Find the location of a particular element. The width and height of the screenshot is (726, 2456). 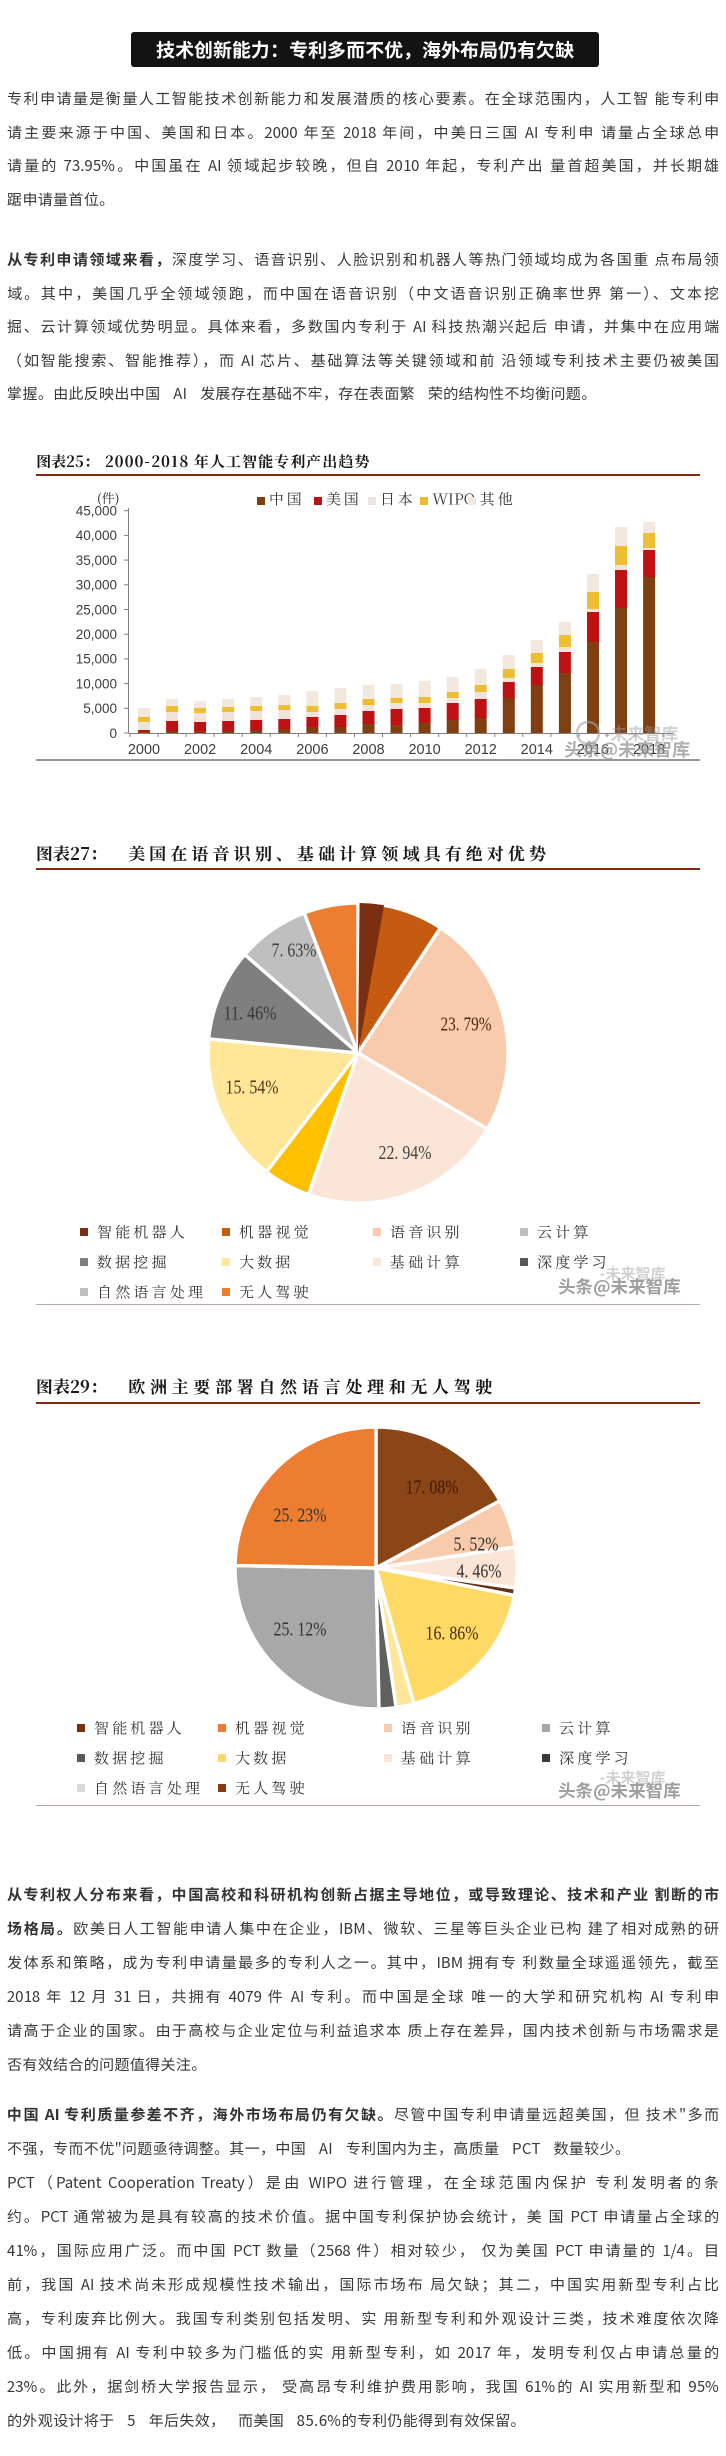

svg-text: 2018 is located at coordinates (649, 750).